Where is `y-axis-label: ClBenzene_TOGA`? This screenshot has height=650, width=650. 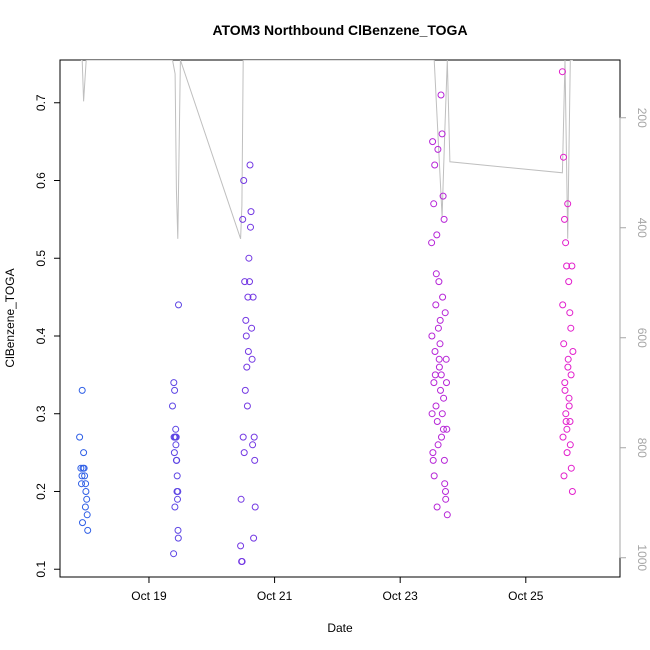
y-axis-label: ClBenzene_TOGA is located at coordinates (10, 317).